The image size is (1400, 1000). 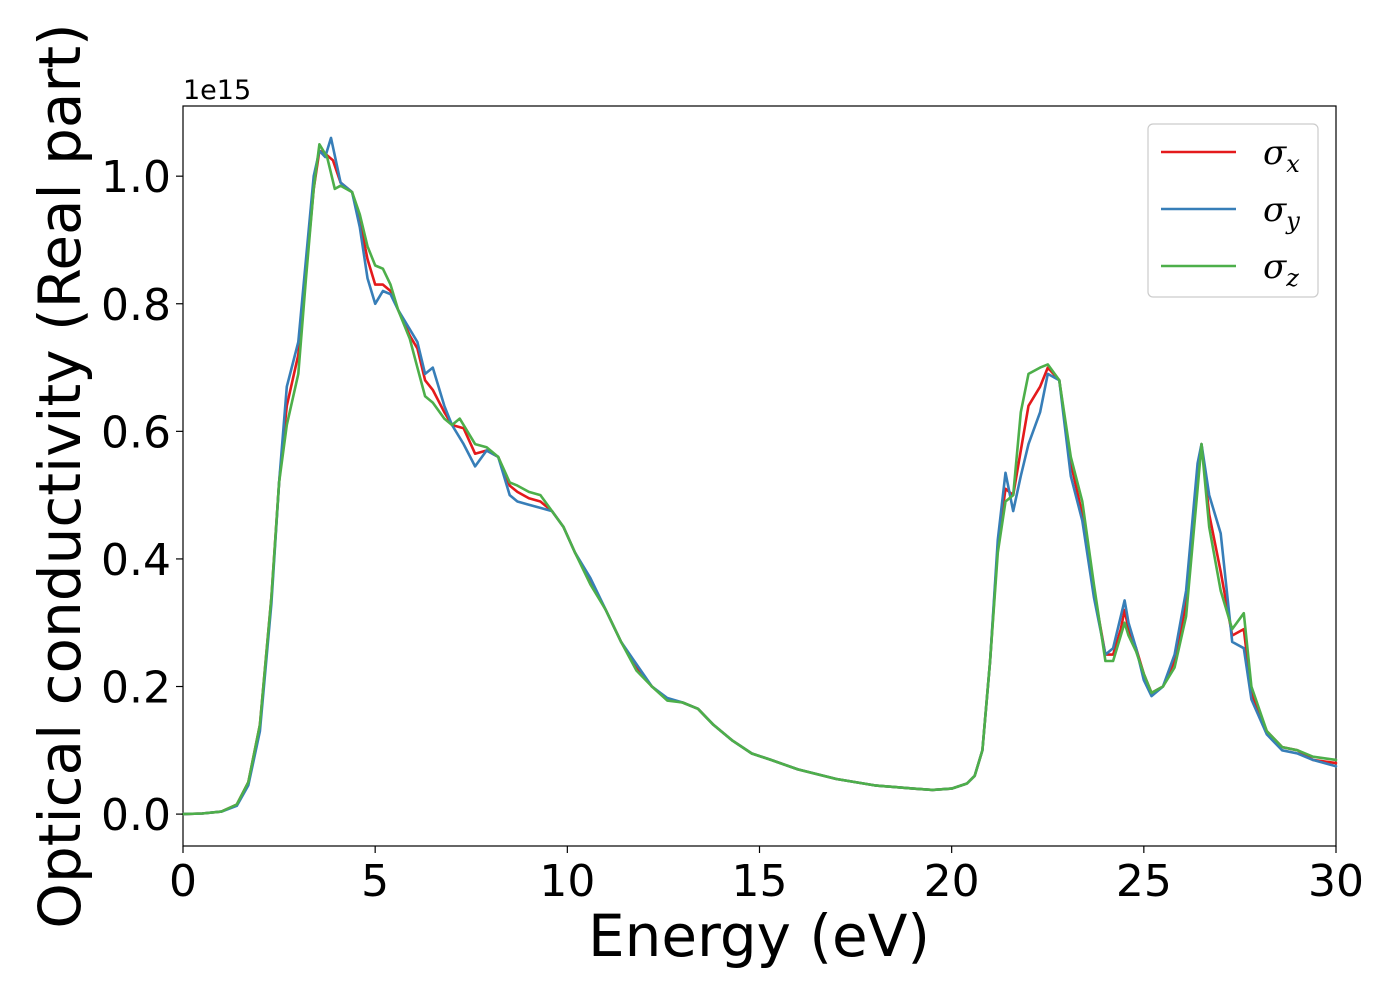 I want to click on y-tick-label: 0.0, so click(x=136, y=815).